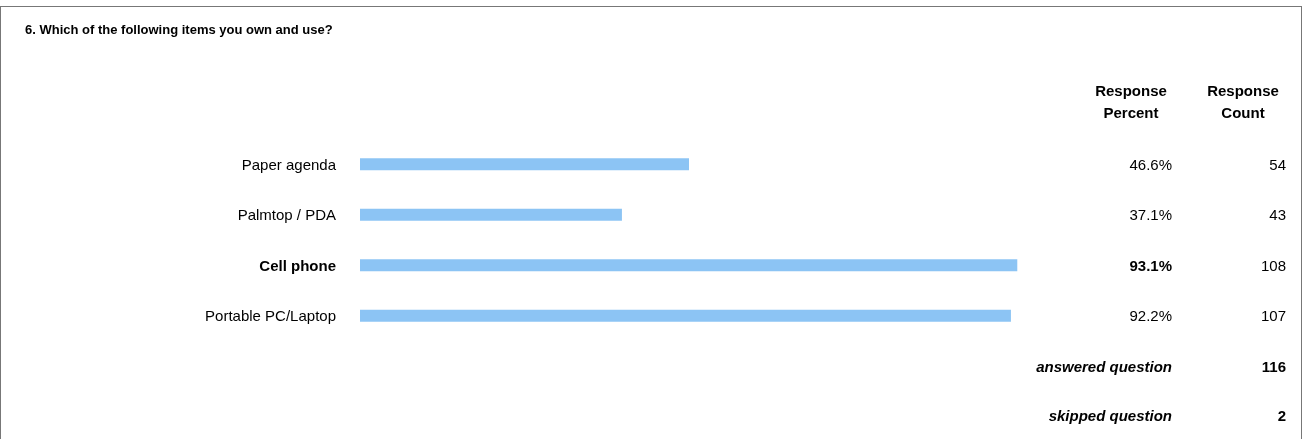 This screenshot has height=439, width=1302. Describe the element at coordinates (286, 215) in the screenshot. I see `y-tick-label: Palmtop / PDA` at that location.